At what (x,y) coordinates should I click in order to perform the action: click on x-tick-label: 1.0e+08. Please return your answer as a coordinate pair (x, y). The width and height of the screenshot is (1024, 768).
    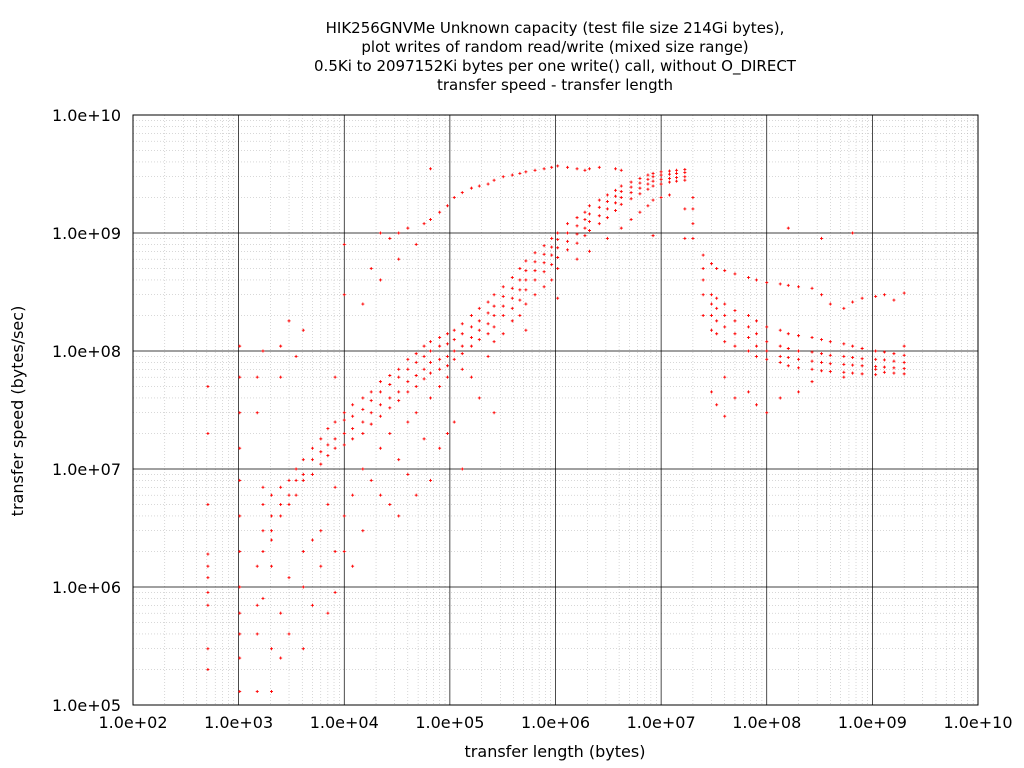
    Looking at the image, I should click on (766, 722).